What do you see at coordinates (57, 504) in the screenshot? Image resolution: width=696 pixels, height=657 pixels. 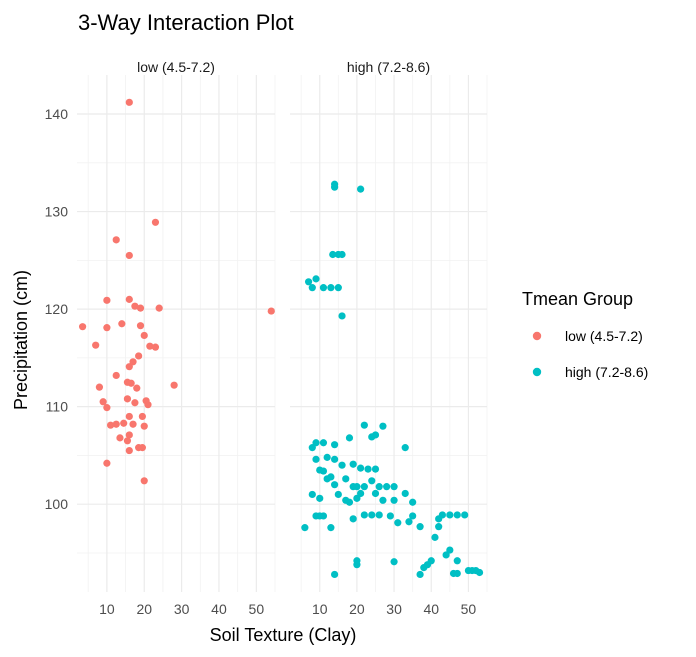 I see `y-tick-label: 100` at bounding box center [57, 504].